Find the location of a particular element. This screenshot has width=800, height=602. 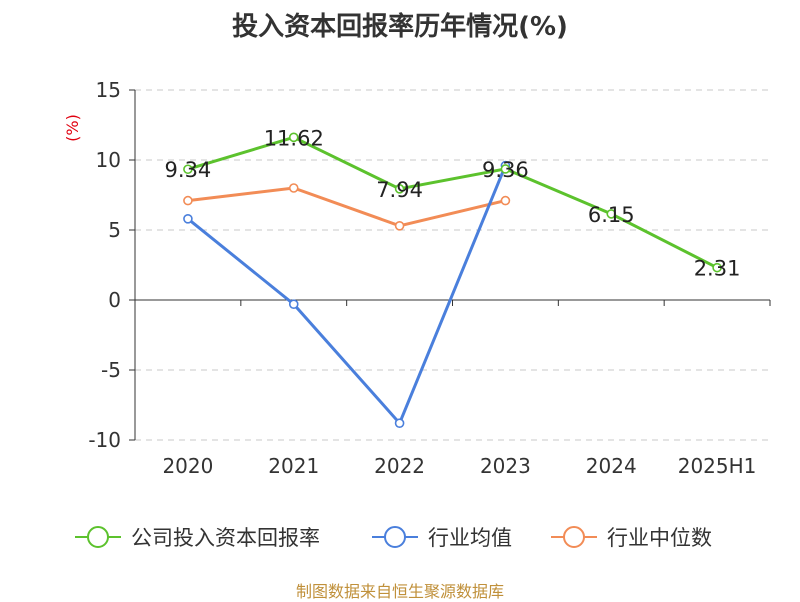

x-tick-label: 2024 is located at coordinates (611, 466).